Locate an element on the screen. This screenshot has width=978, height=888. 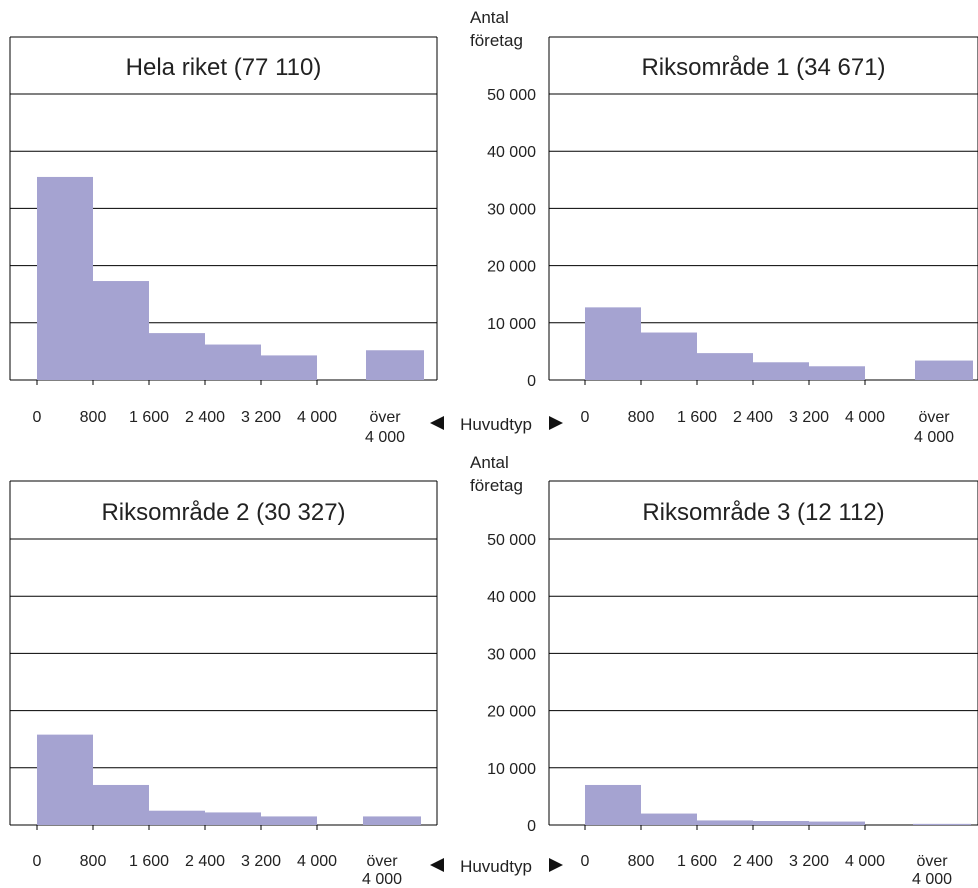
panel-title: Riksområde 1 (34 671) is located at coordinates (763, 67).